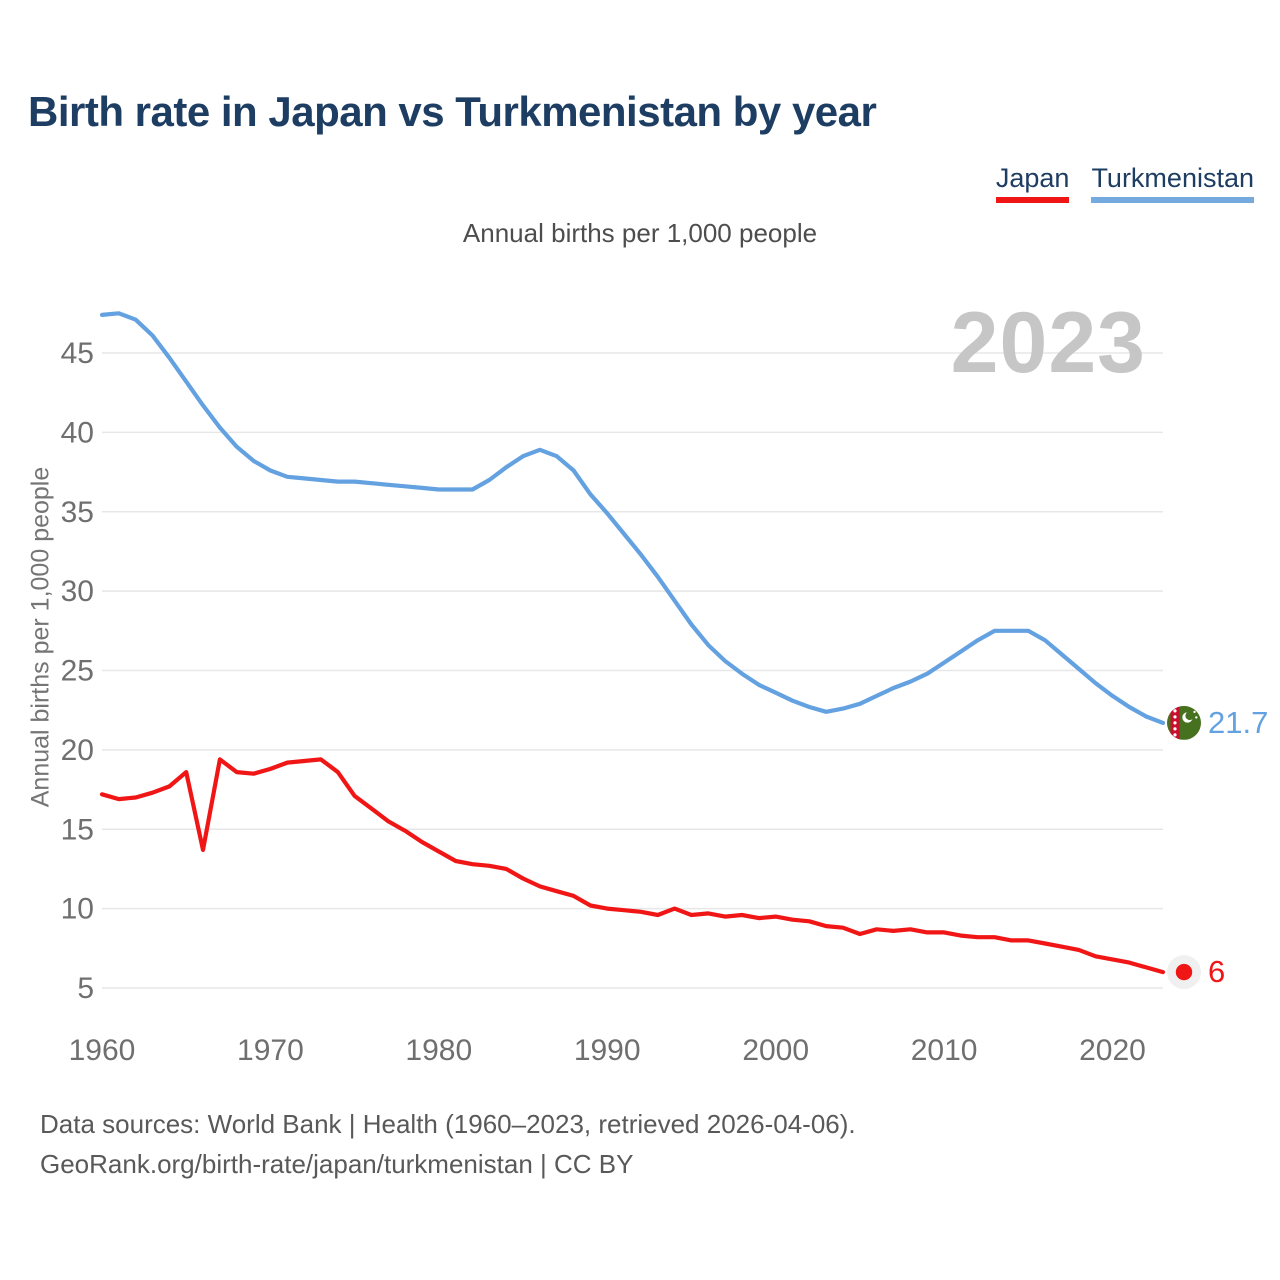 Image resolution: width=1280 pixels, height=1280 pixels. Describe the element at coordinates (438, 1050) in the screenshot. I see `x-tick-label-1980: 1980` at that location.